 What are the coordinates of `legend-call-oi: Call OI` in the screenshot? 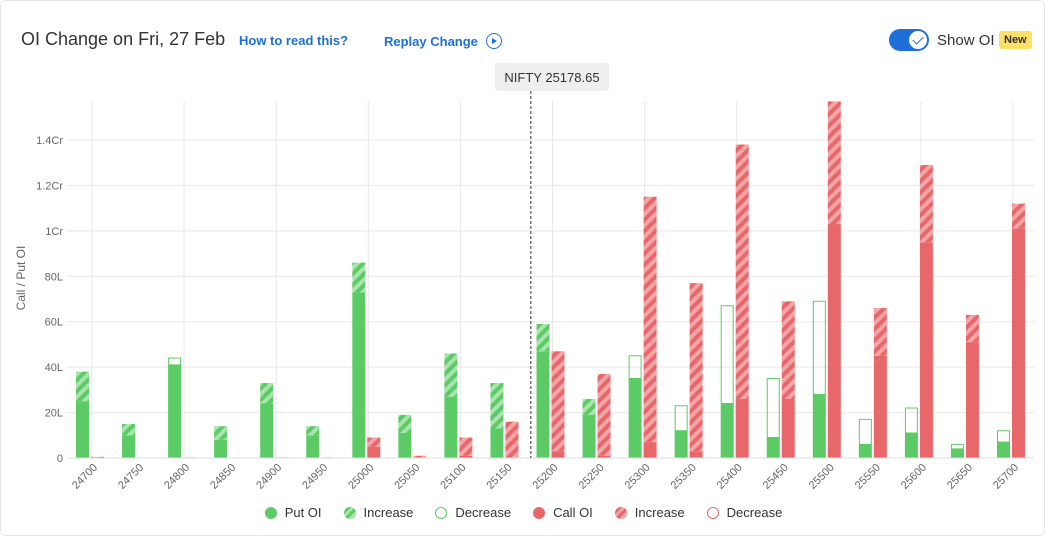 It's located at (563, 512).